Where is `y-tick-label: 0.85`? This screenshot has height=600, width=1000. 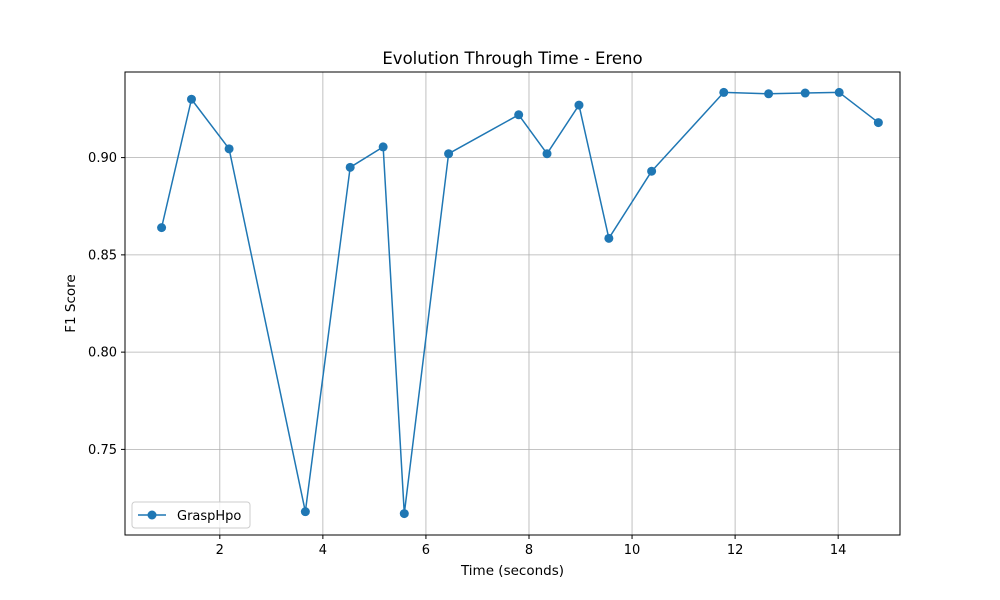 y-tick-label: 0.85 is located at coordinates (102, 255).